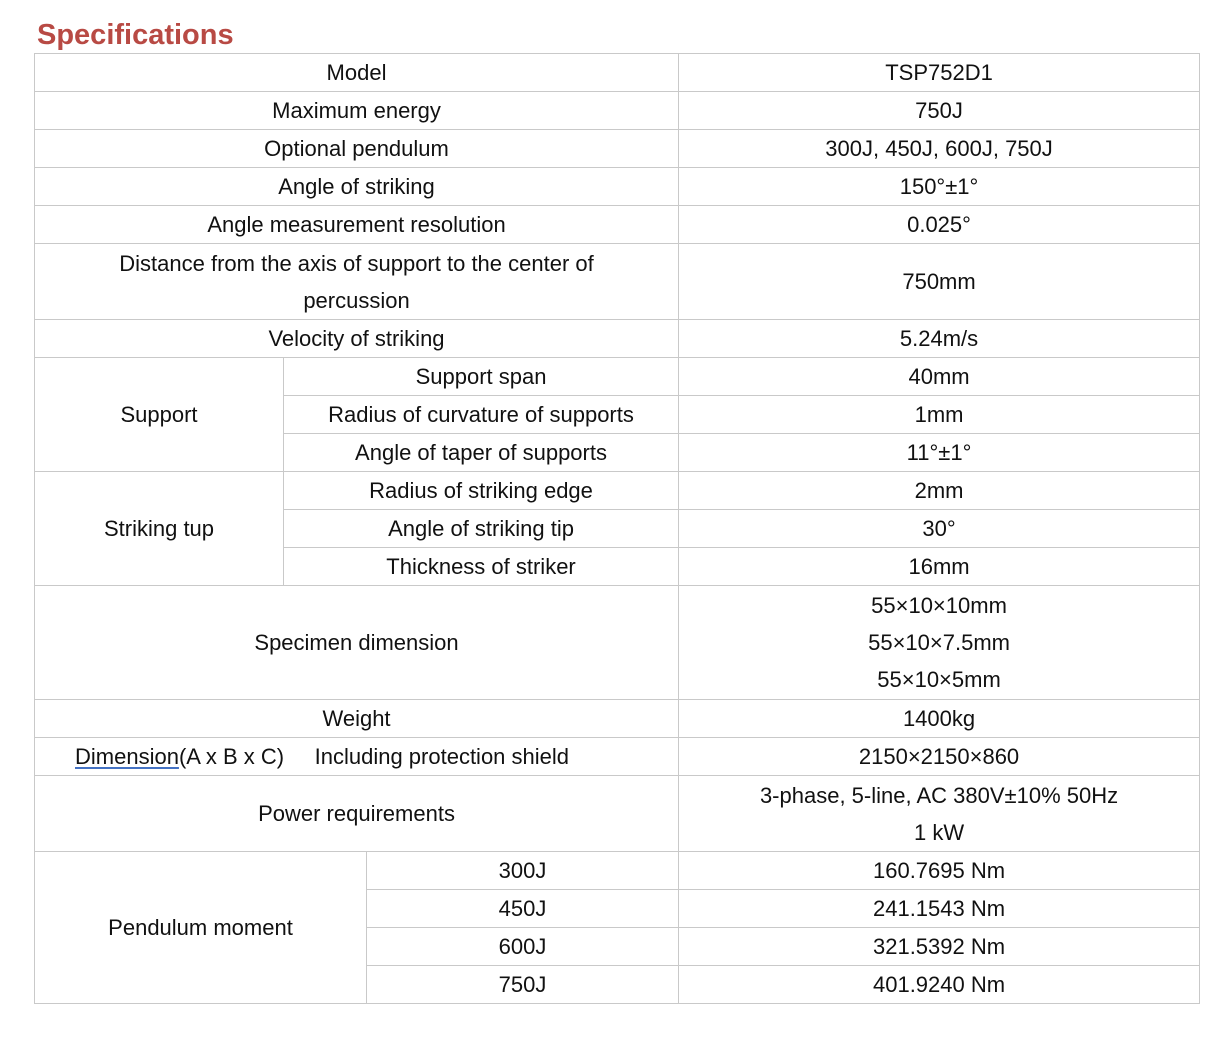  I want to click on spec-label: 600J, so click(522, 946).